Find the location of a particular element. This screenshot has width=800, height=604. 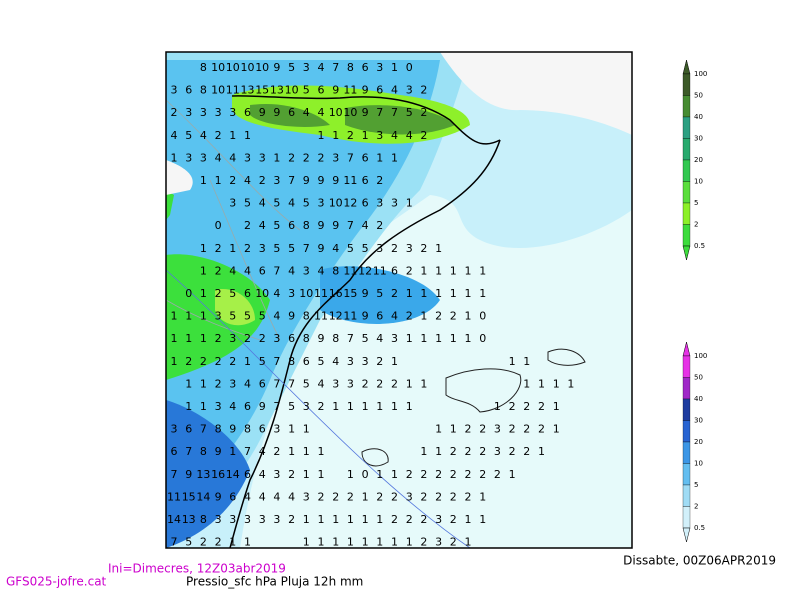

precip-colorbar: 100 50 40 30 20 10 5 2 0.5 is located at coordinates (694, 160).